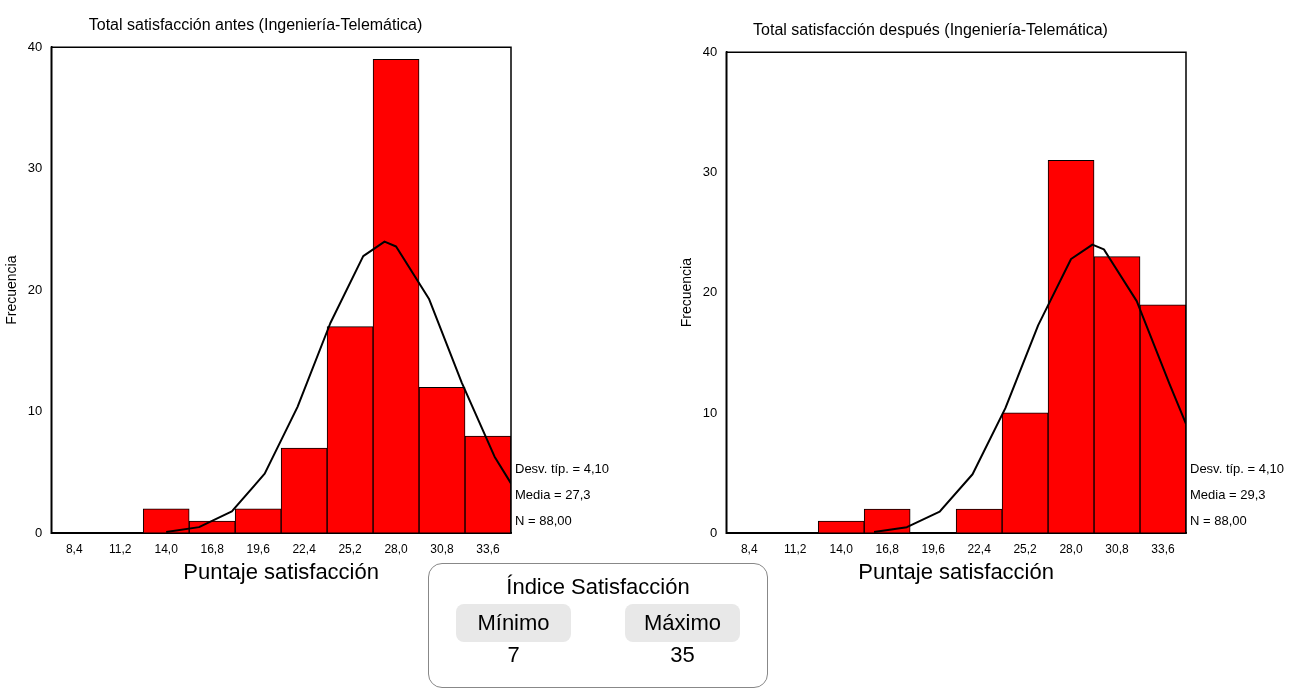 The width and height of the screenshot is (1298, 690). Describe the element at coordinates (598, 587) in the screenshot. I see `text: Índice Satisfacción` at that location.